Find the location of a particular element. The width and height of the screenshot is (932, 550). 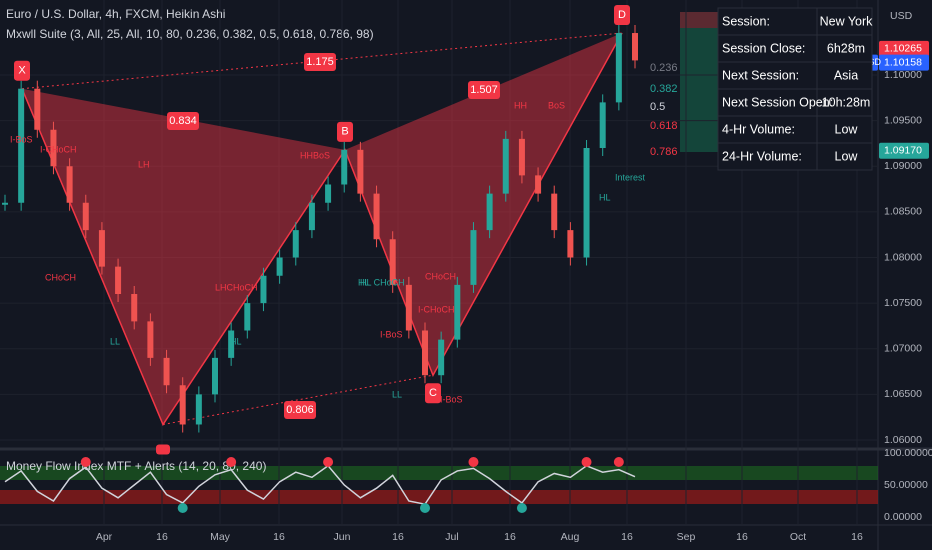

pattern-ac is located at coordinates (298, 399).